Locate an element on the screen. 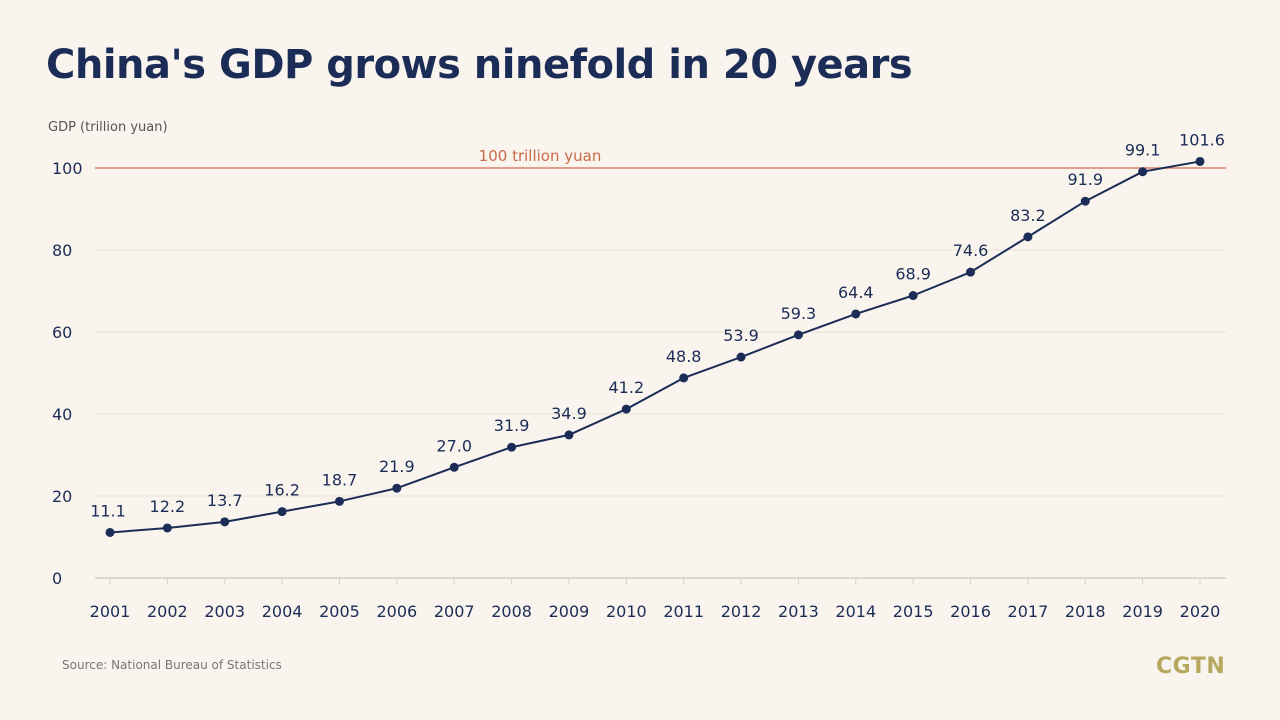  data-label: 83.2 is located at coordinates (1028, 215).